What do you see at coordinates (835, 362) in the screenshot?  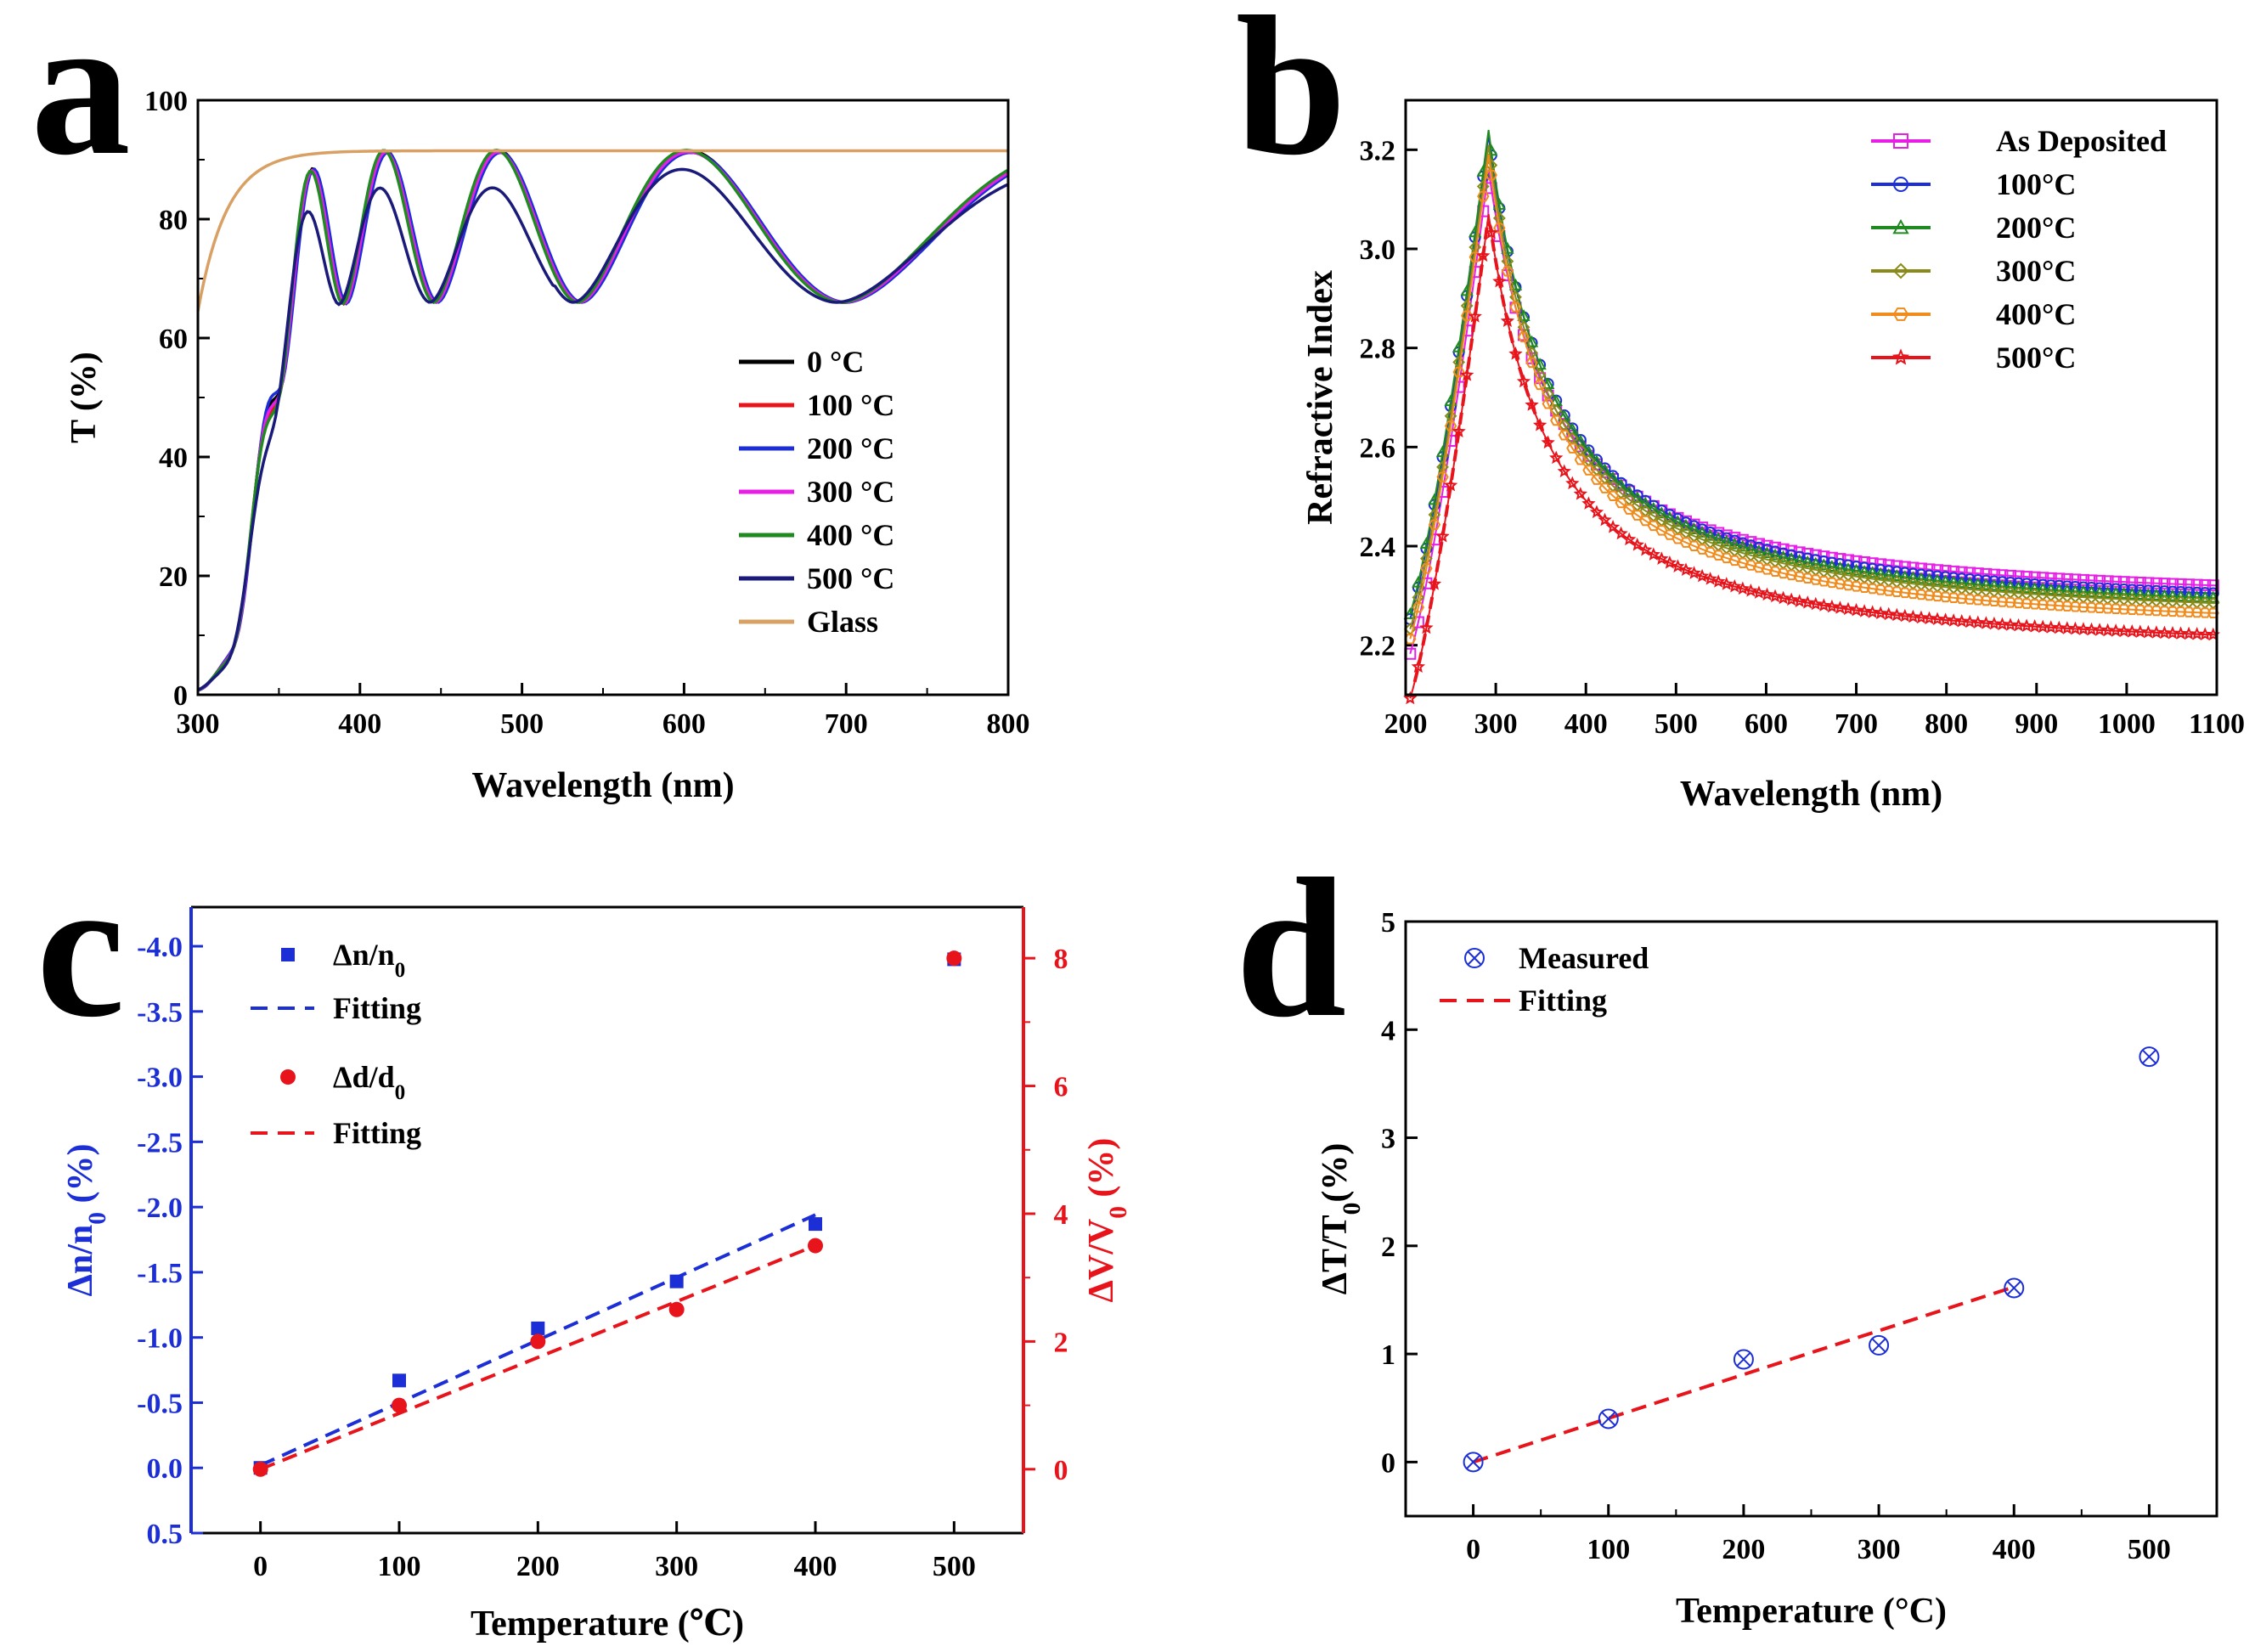 I see `panel-a-legend-label: 0 °C` at bounding box center [835, 362].